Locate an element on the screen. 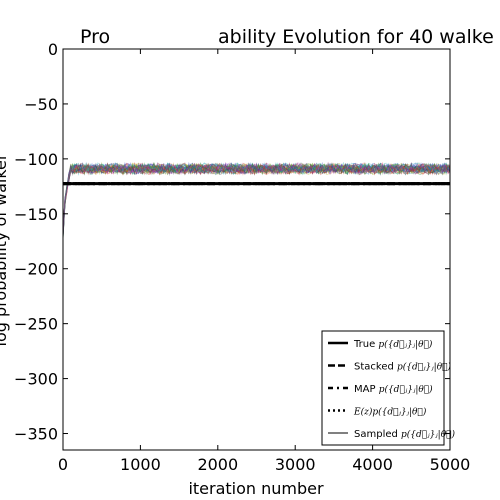 The width and height of the screenshot is (500, 500). y-tick-label: −150 is located at coordinates (36, 214).